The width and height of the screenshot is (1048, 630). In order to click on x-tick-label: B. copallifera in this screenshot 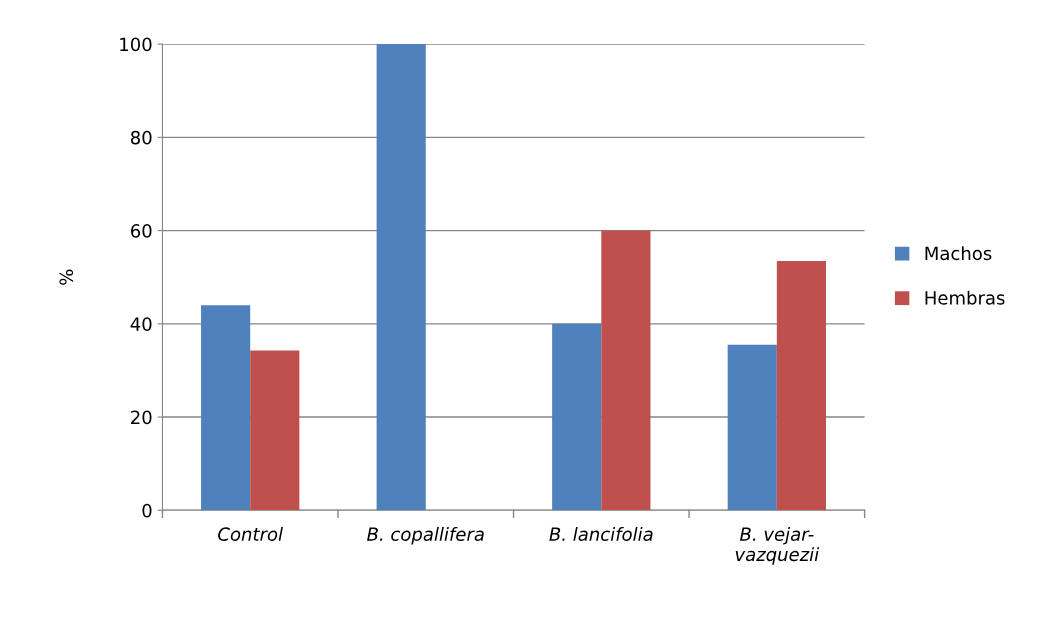, I will do `click(425, 535)`.